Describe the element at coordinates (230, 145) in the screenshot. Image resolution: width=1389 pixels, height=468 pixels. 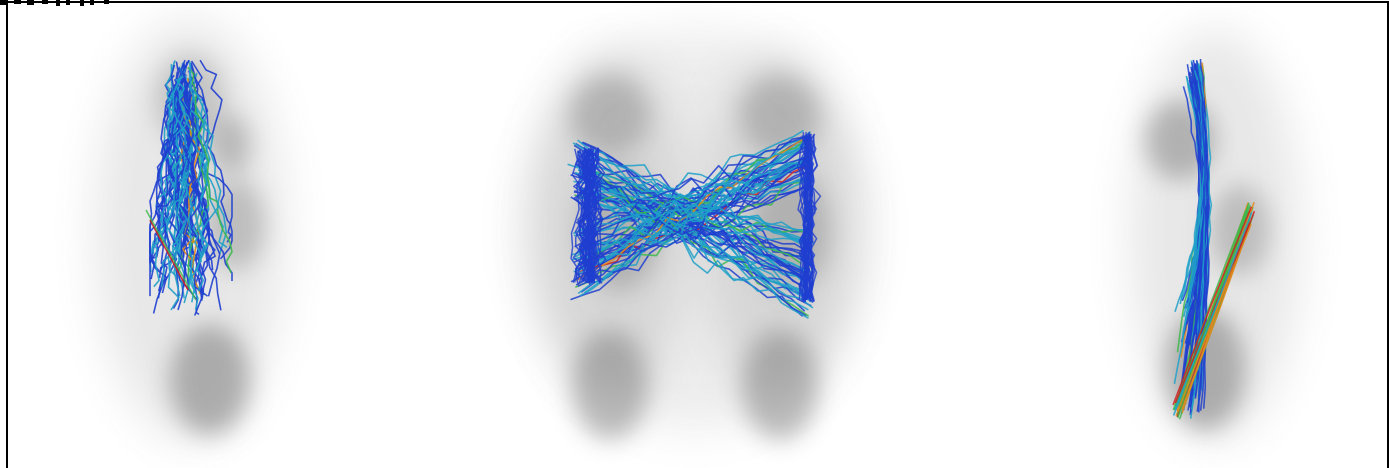
I see `density-shoulder` at that location.